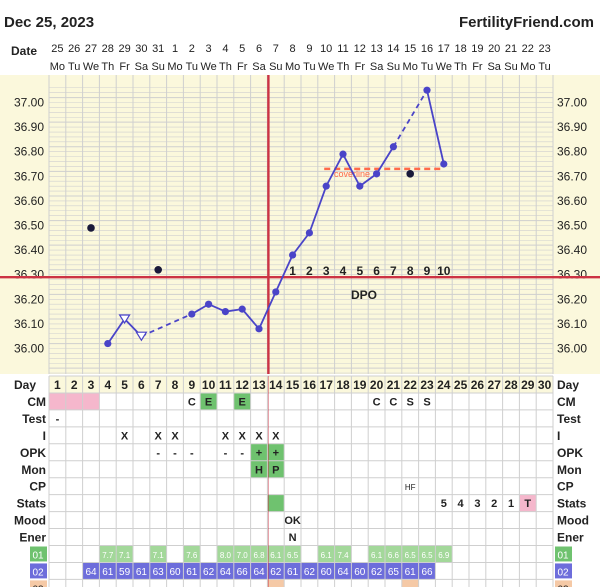 The image size is (600, 587). What do you see at coordinates (33, 470) in the screenshot?
I see `row-label-left: Mon` at bounding box center [33, 470].